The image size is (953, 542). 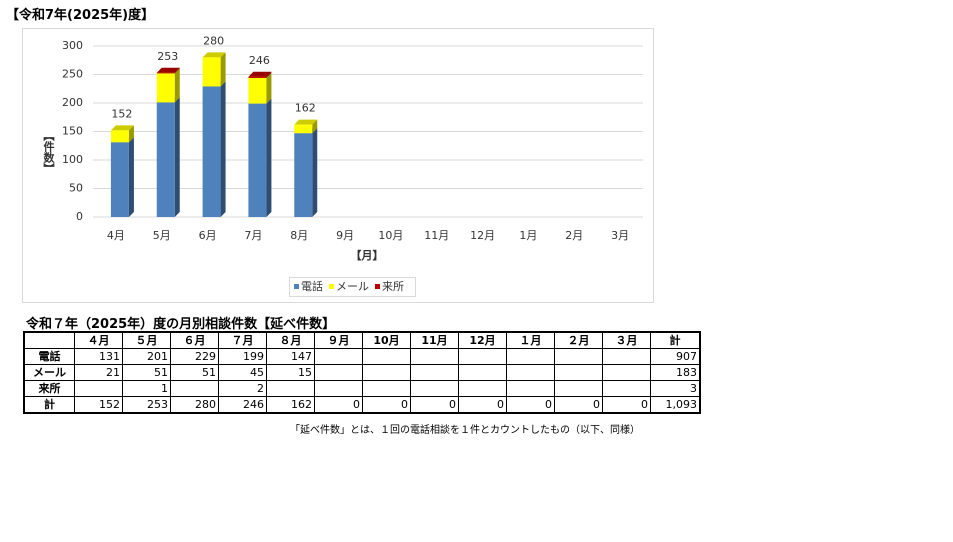 What do you see at coordinates (290, 340) in the screenshot?
I see `table-cell: ８月` at bounding box center [290, 340].